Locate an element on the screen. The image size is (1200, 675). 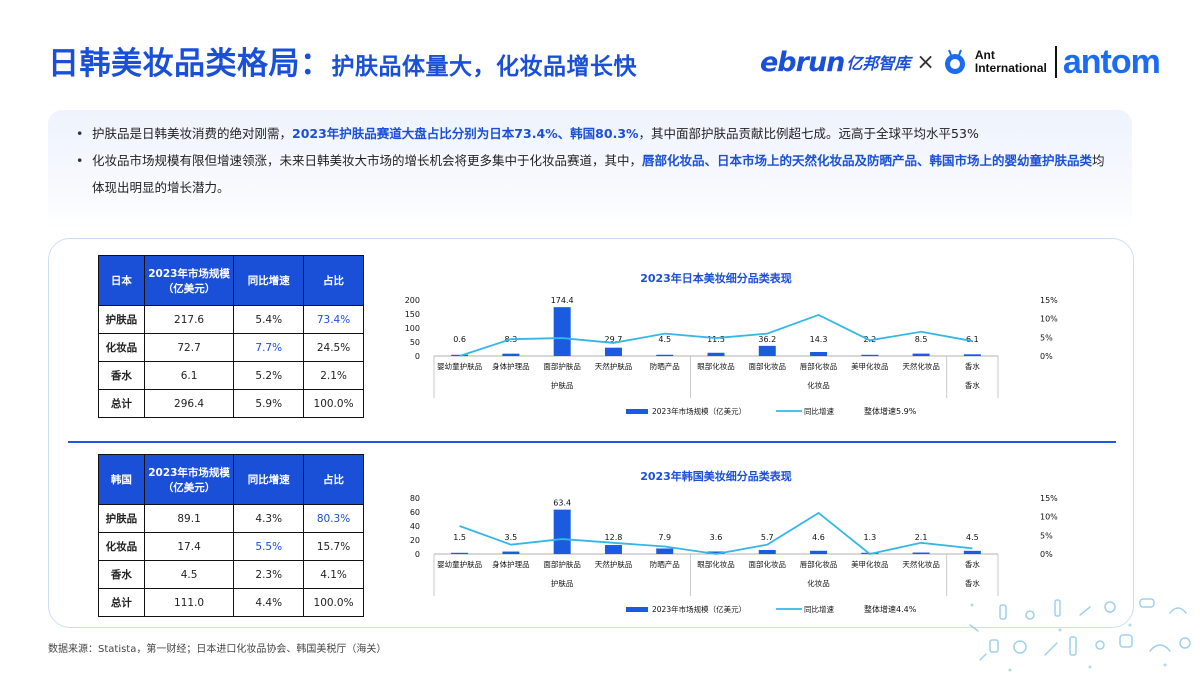
bar-value-label: 6.1 is located at coordinates (972, 339).